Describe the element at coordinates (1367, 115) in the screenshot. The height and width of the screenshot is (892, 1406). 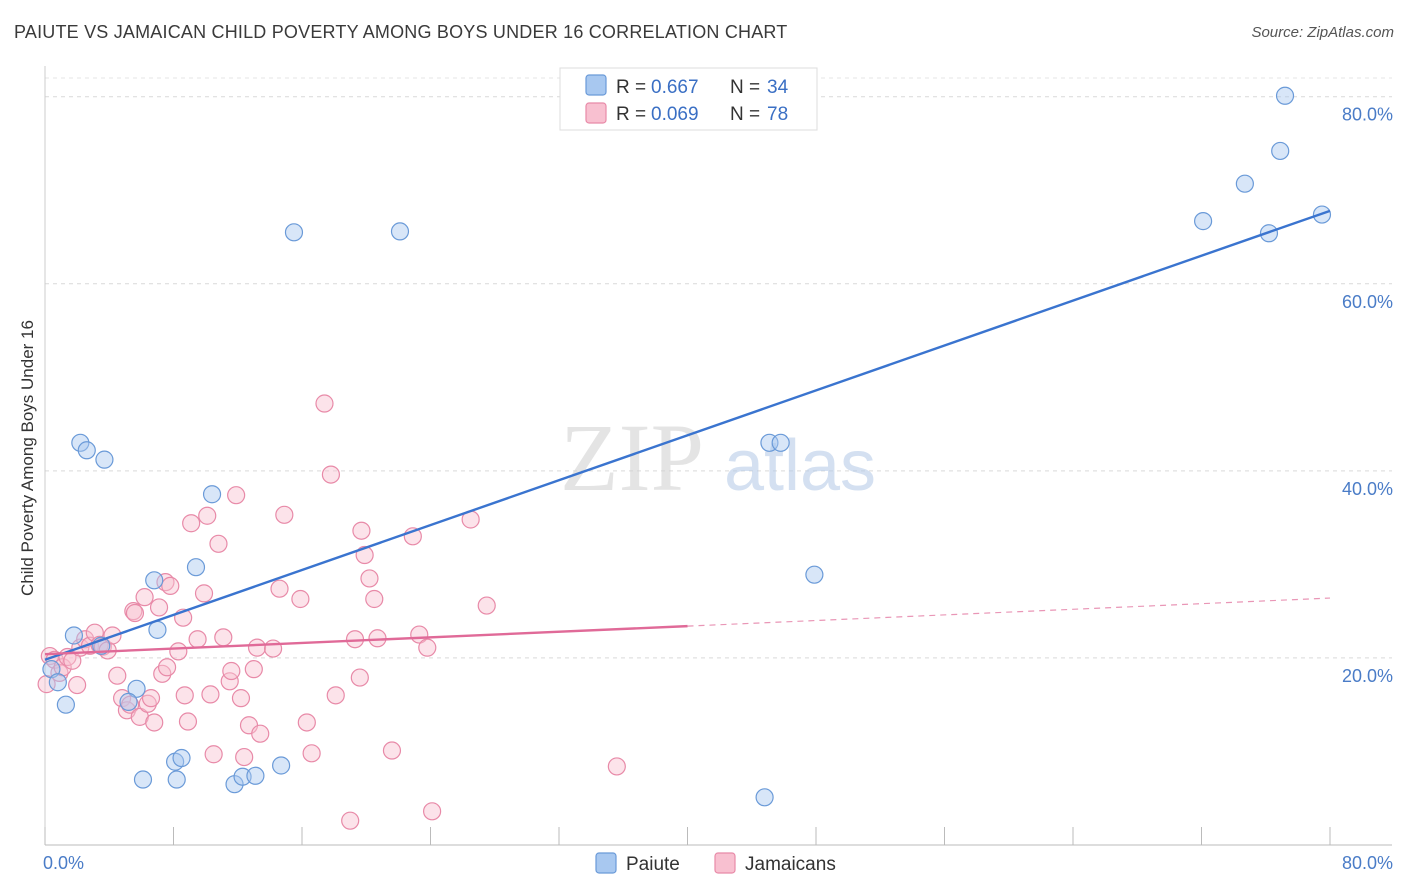
I see `y-tick-label-3: 80.0%` at that location.